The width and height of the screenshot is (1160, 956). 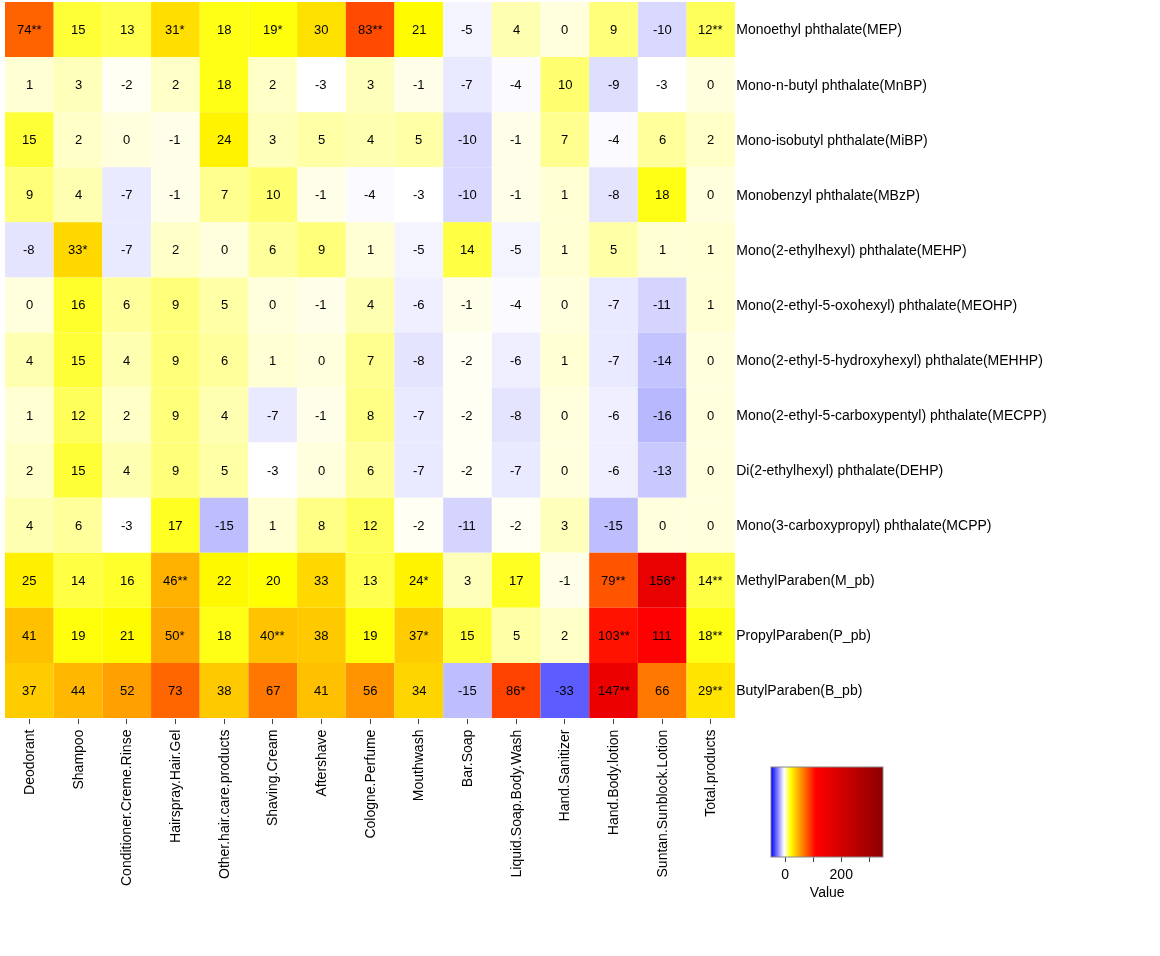 What do you see at coordinates (799, 690) in the screenshot?
I see `y-tick-label: ButylParaben(B_pb)` at bounding box center [799, 690].